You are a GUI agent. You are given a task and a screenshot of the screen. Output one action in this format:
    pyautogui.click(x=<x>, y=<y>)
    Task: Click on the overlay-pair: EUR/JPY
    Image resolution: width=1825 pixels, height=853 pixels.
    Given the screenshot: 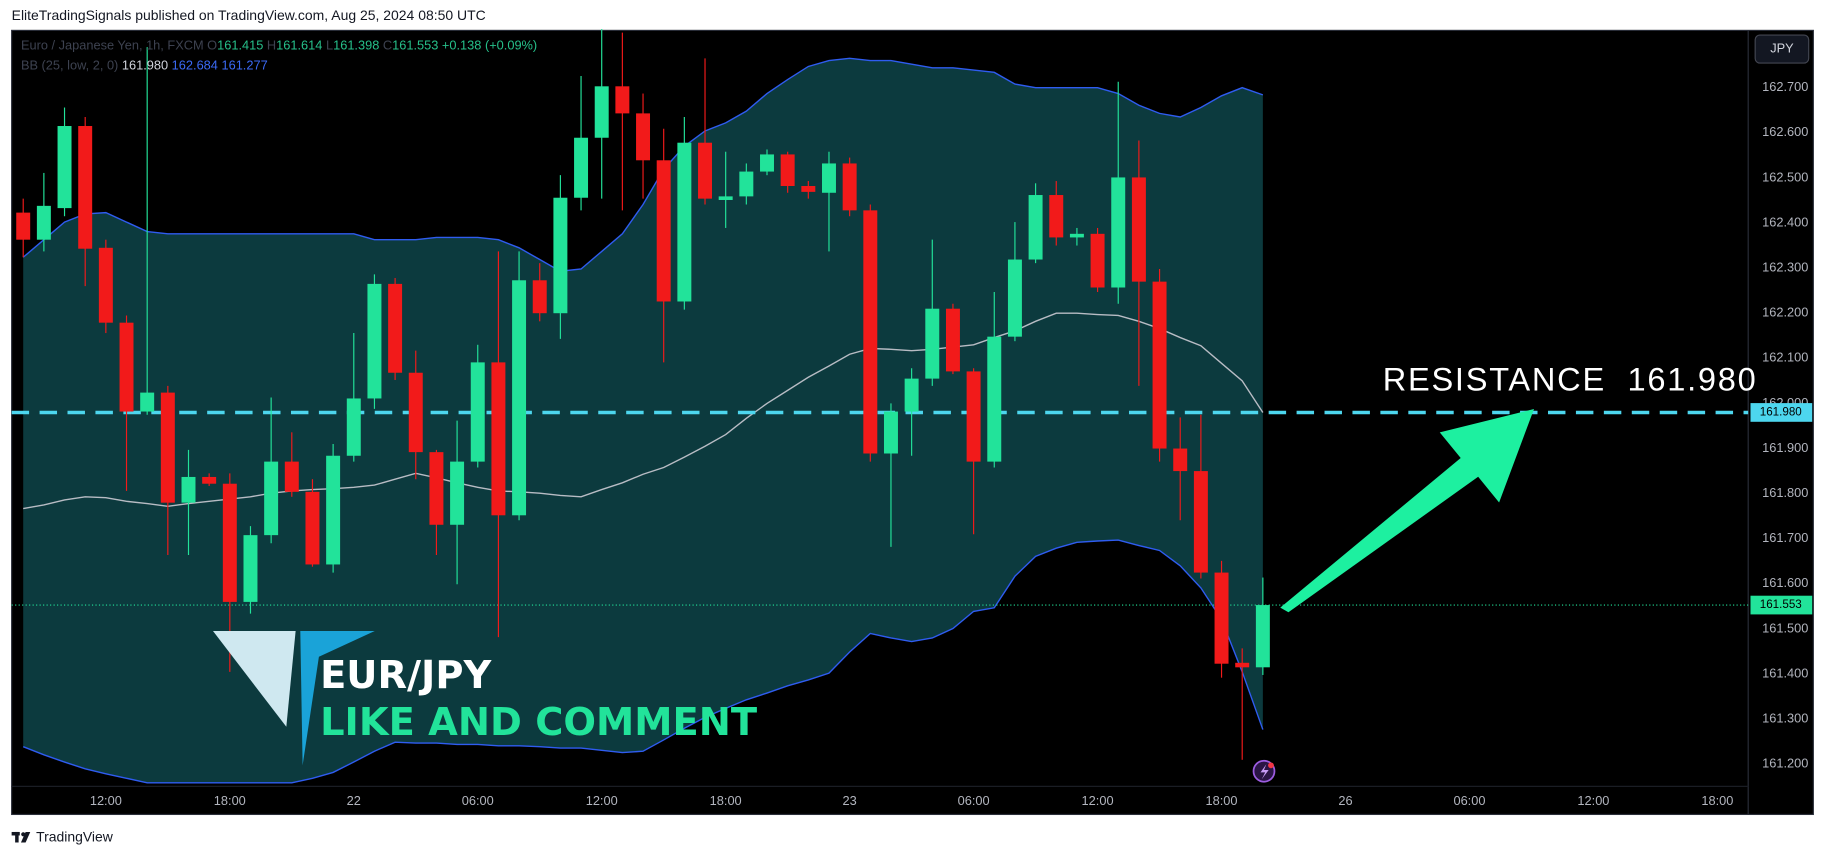 What is the action you would take?
    pyautogui.click(x=406, y=675)
    